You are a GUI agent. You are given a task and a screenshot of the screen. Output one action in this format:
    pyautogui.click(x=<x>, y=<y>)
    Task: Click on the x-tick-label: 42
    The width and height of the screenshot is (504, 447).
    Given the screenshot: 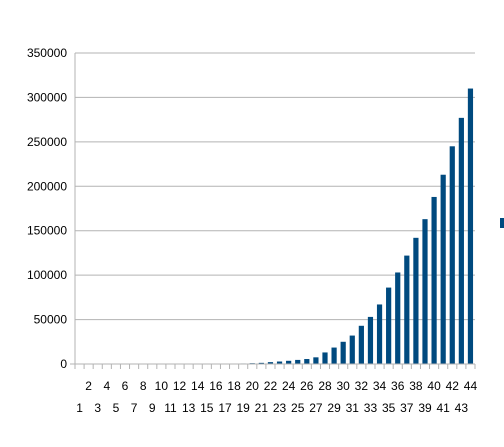 What is the action you would take?
    pyautogui.click(x=453, y=386)
    